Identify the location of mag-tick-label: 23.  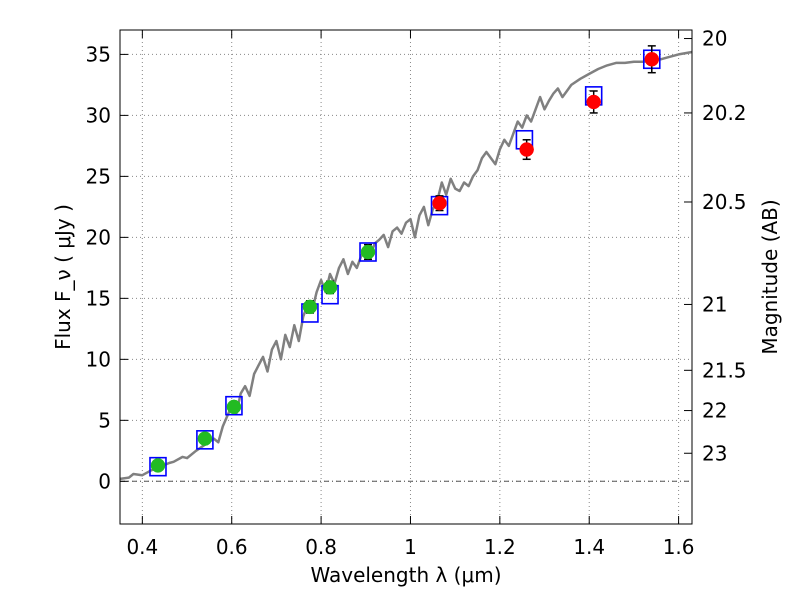
(714, 453).